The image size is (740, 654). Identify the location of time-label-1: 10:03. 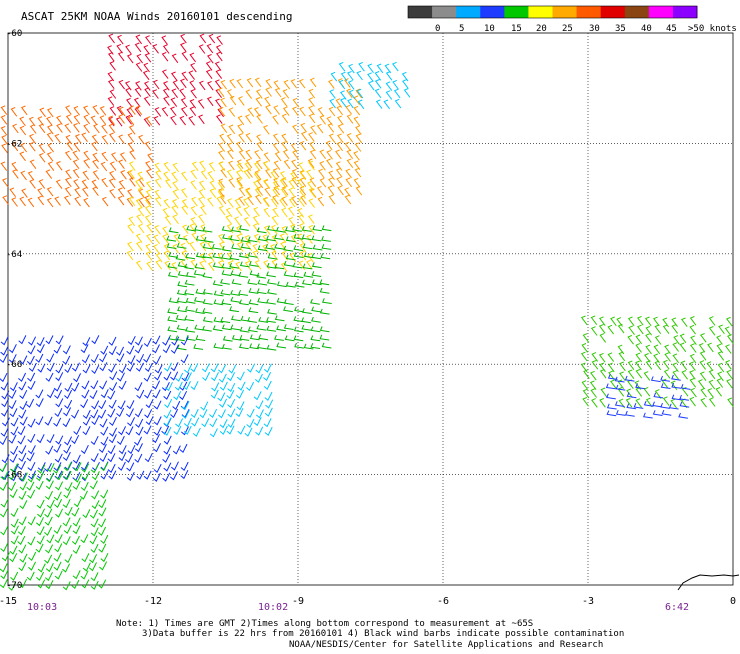
(42, 607).